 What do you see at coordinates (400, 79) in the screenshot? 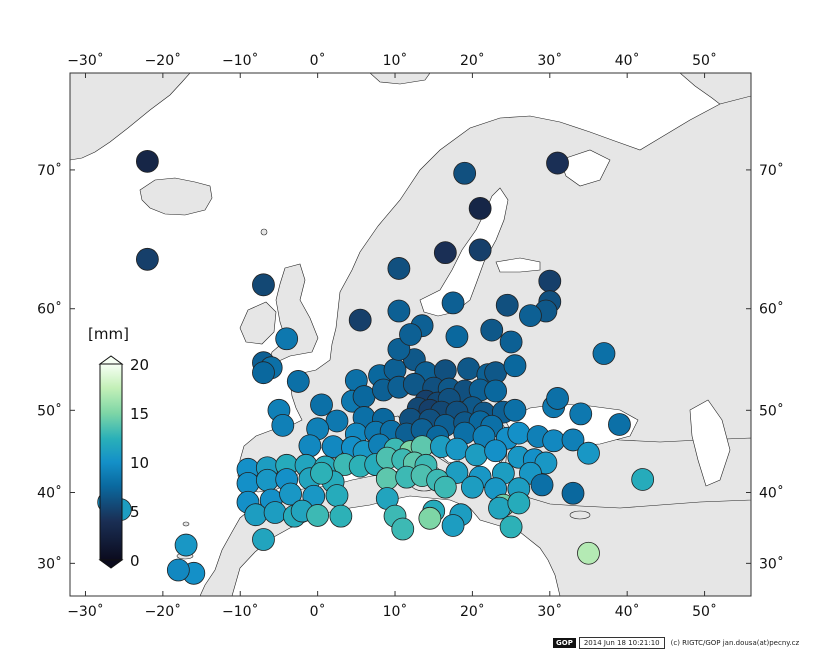
I see `arctic-islands-land` at bounding box center [400, 79].